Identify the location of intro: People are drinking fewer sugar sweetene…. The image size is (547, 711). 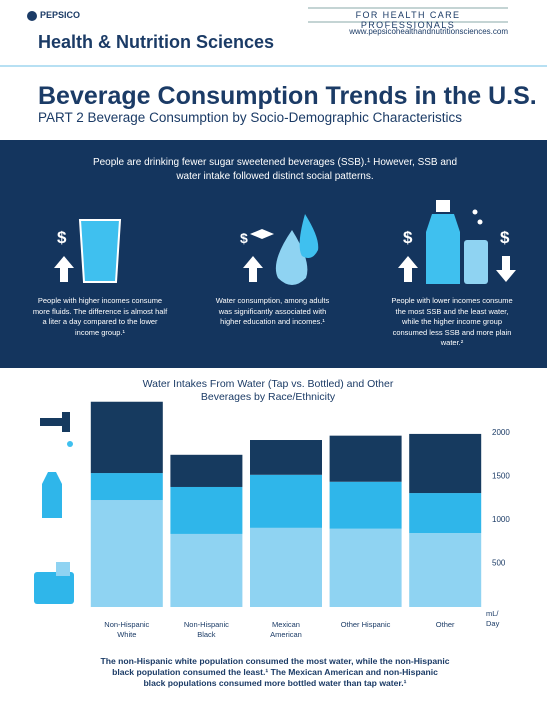
(275, 169).